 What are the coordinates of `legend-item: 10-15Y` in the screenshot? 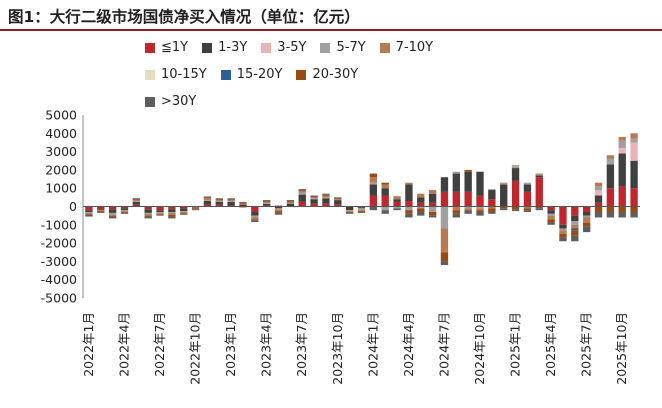 It's located at (176, 74).